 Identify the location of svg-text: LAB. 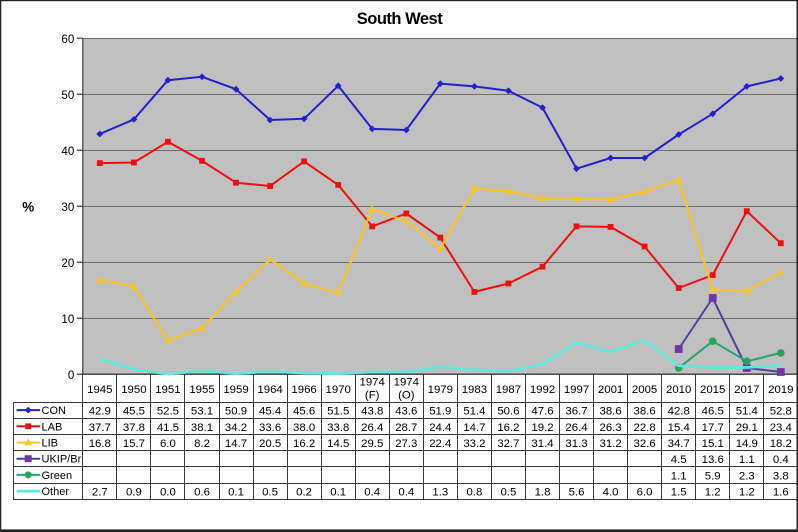
(52, 427).